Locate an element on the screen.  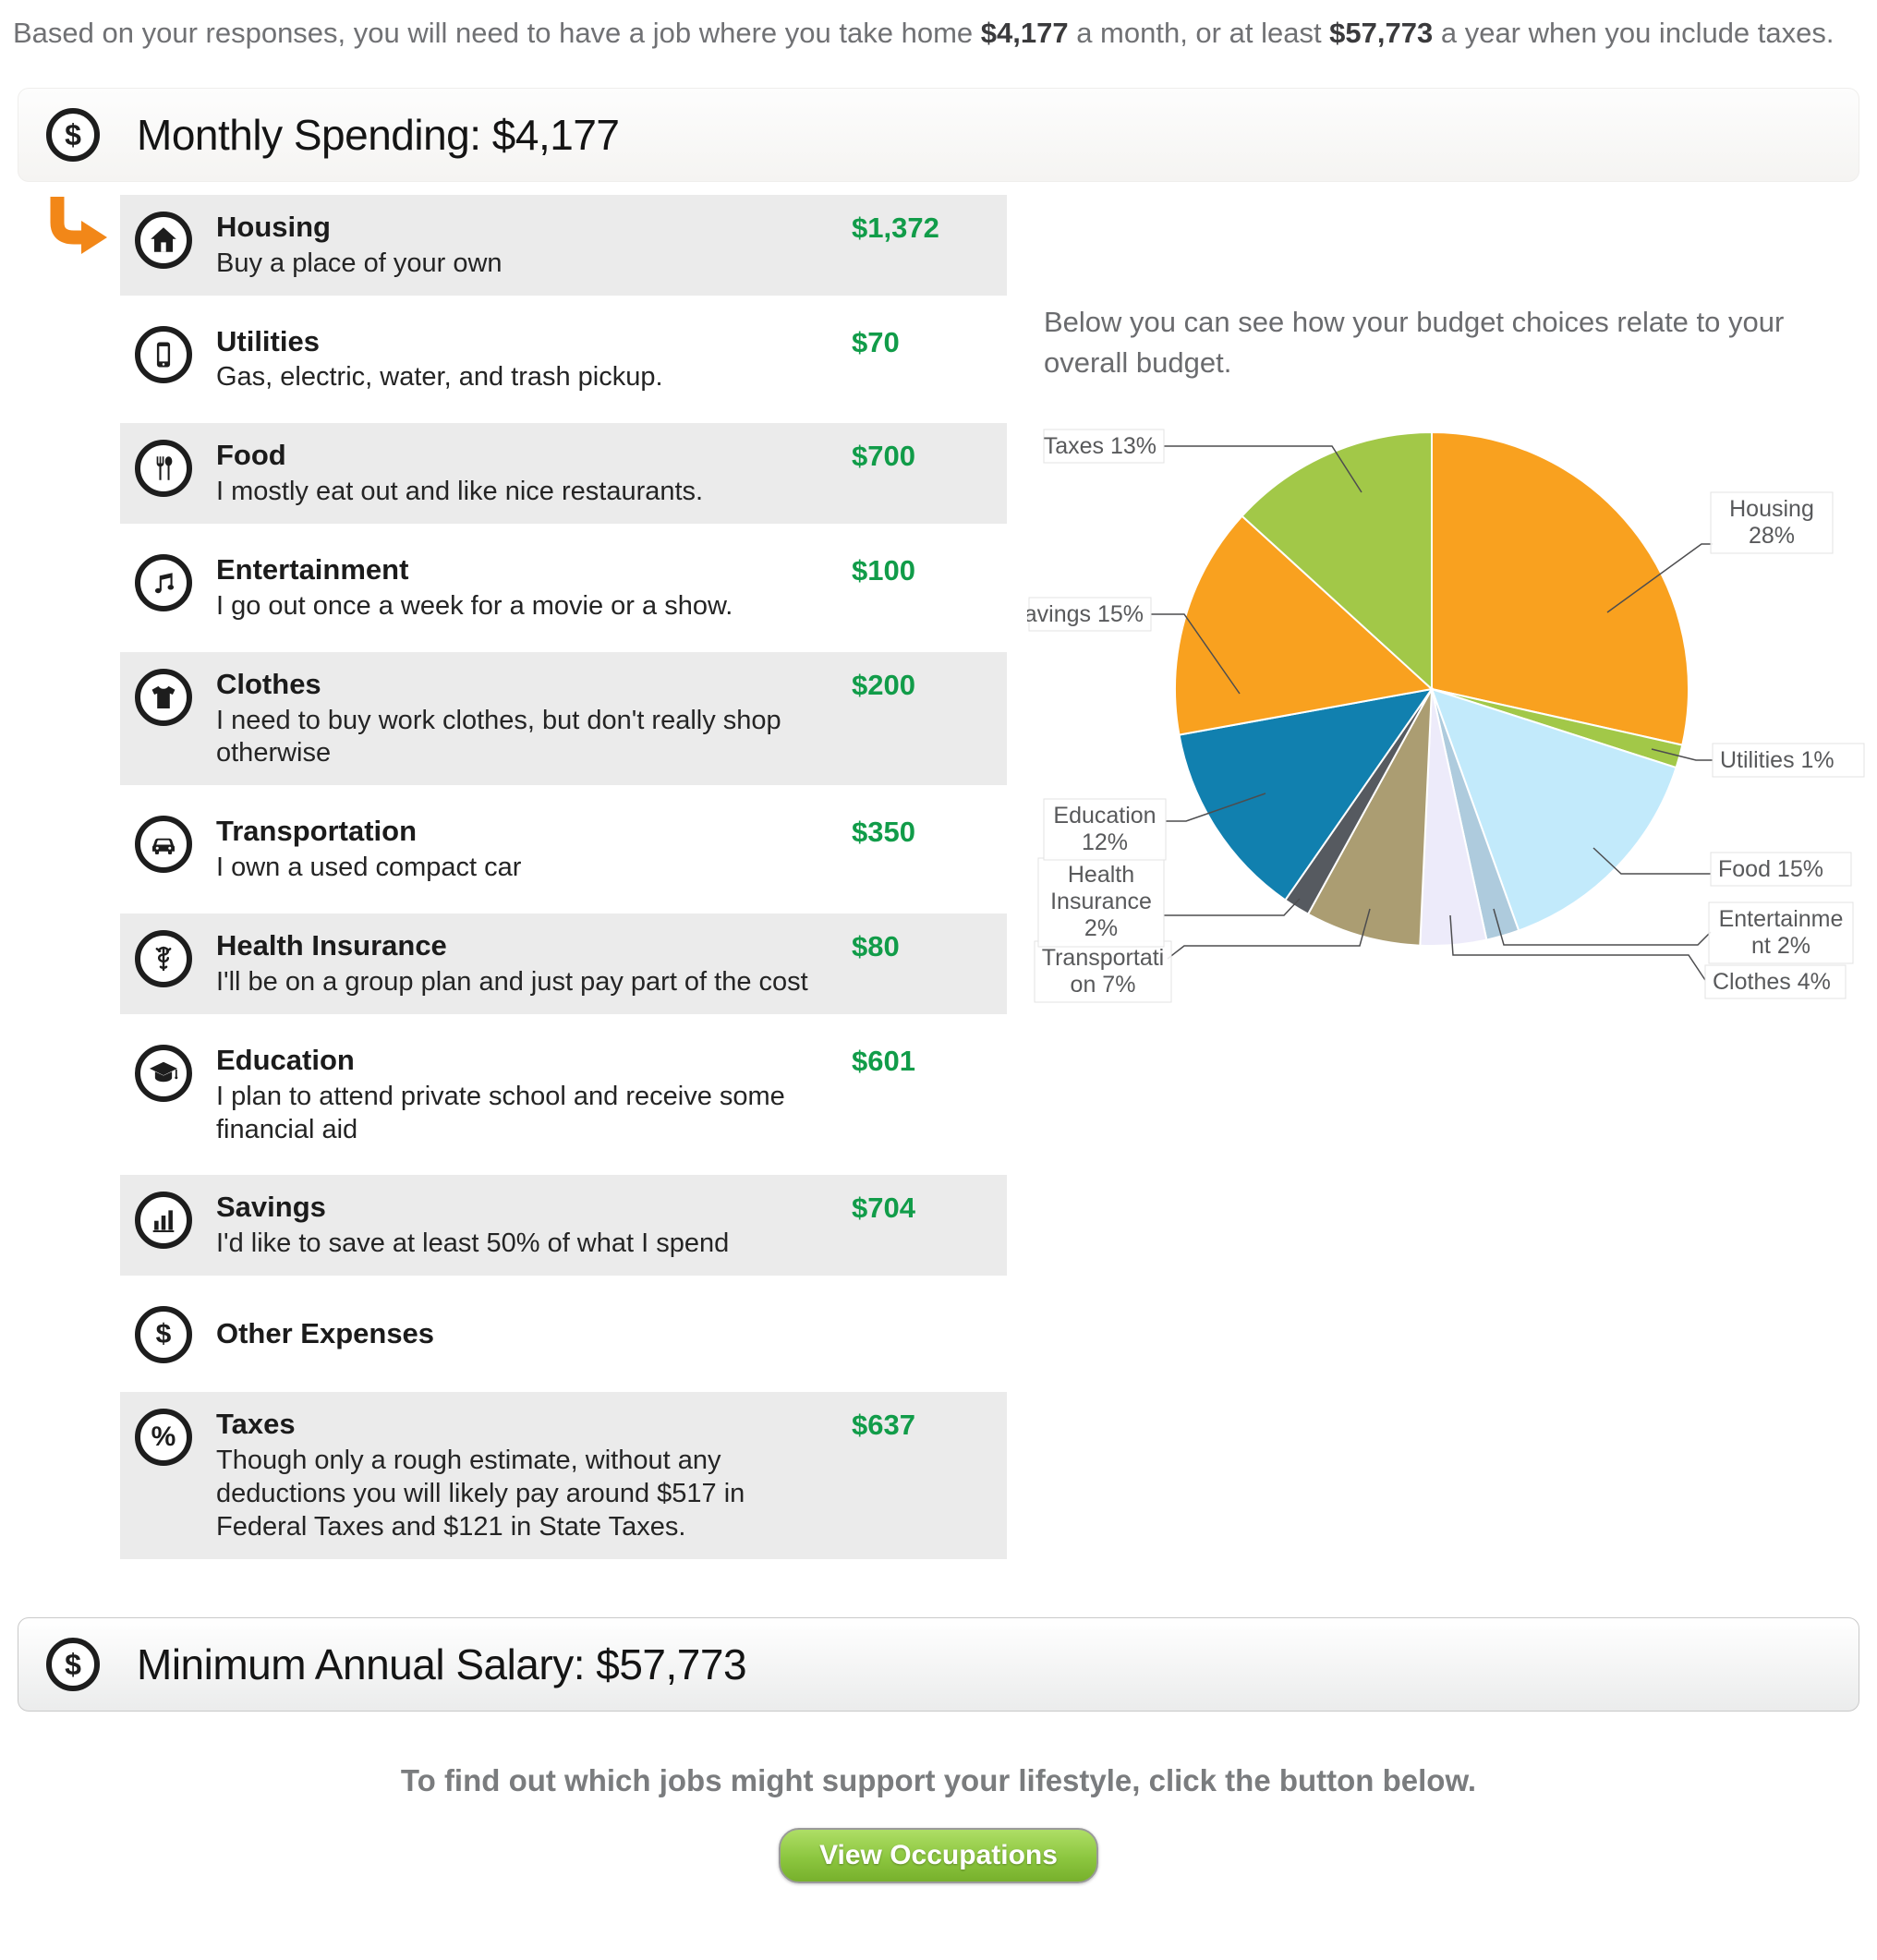
tshirt-icon is located at coordinates (163, 697).